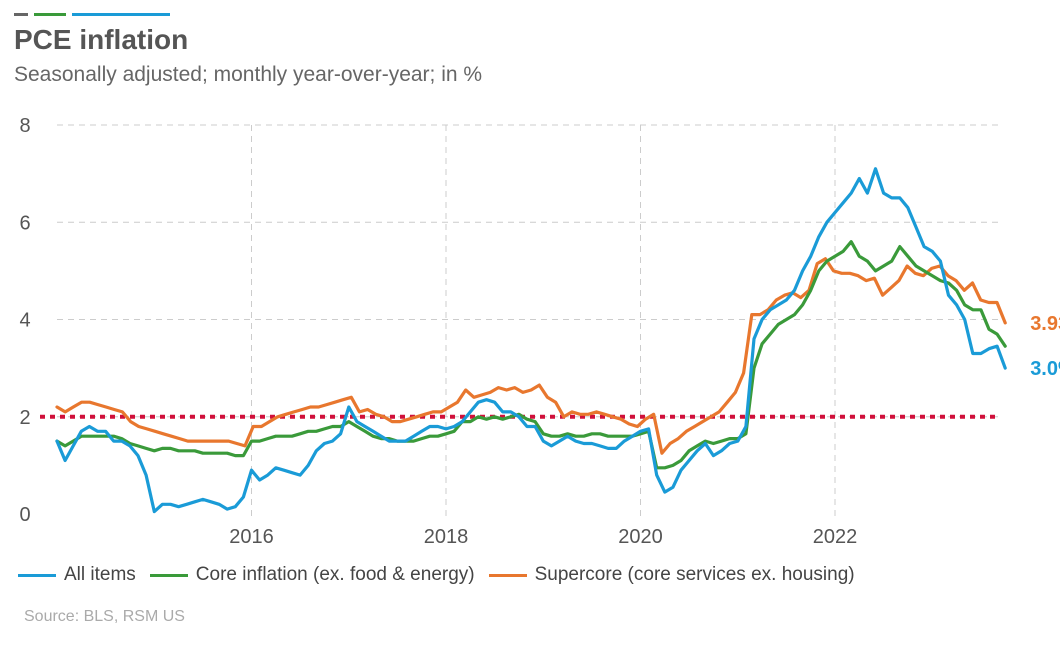  Describe the element at coordinates (1045, 346) in the screenshot. I see `end-labels: 3.0% 3.93%` at that location.